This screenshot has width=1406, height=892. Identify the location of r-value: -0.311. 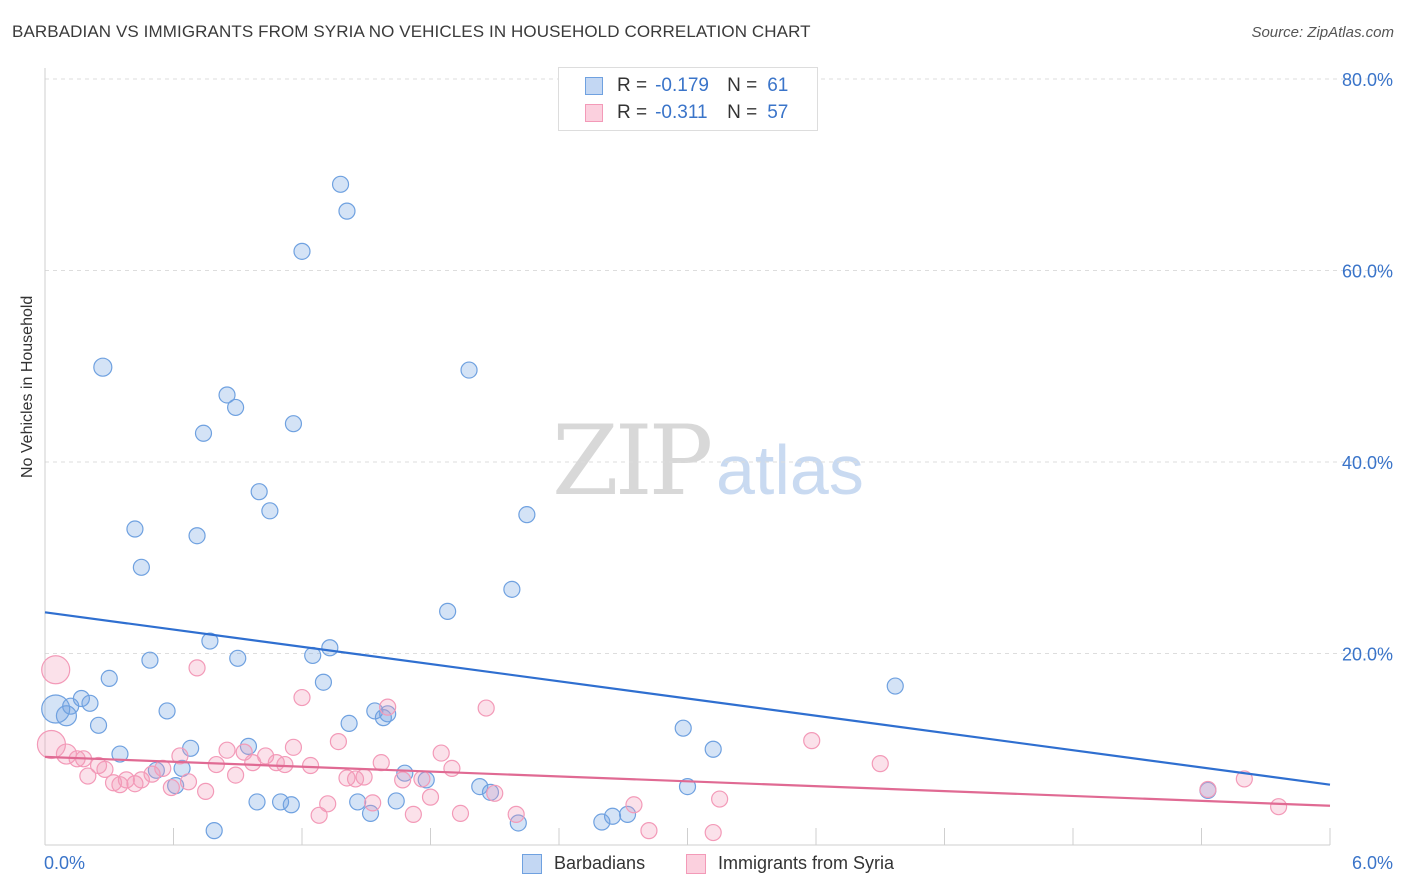
(681, 112).